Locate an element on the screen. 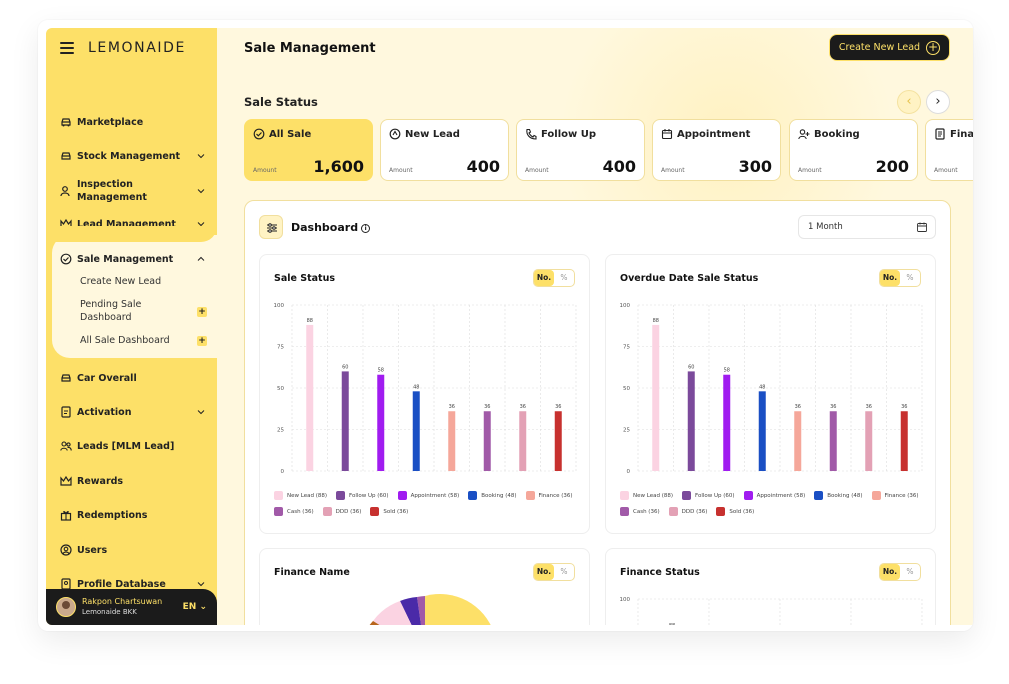 The height and width of the screenshot is (684, 1009). y-tick-label: 50 is located at coordinates (626, 389).